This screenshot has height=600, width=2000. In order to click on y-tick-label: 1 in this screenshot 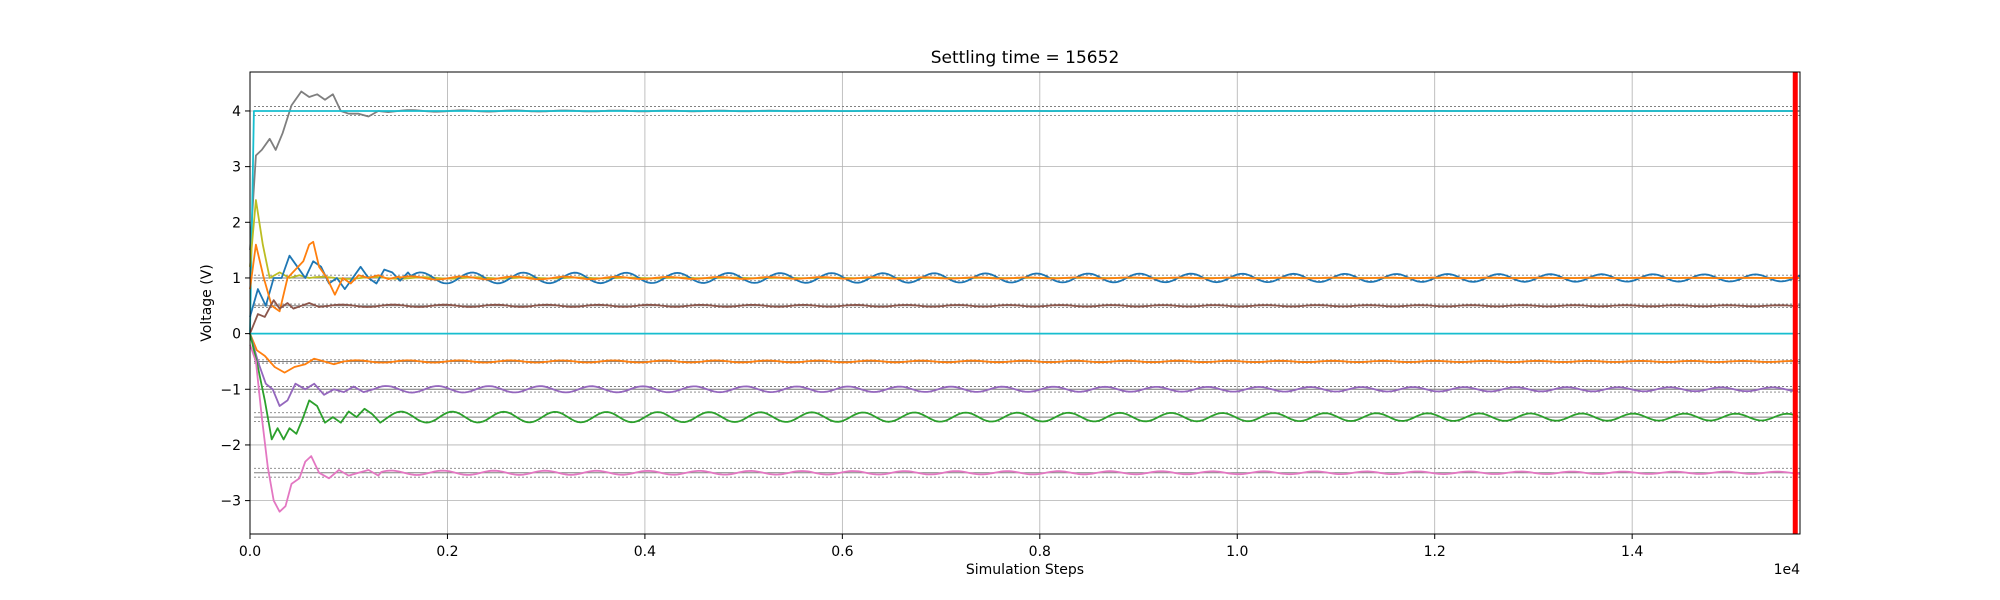, I will do `click(236, 279)`.